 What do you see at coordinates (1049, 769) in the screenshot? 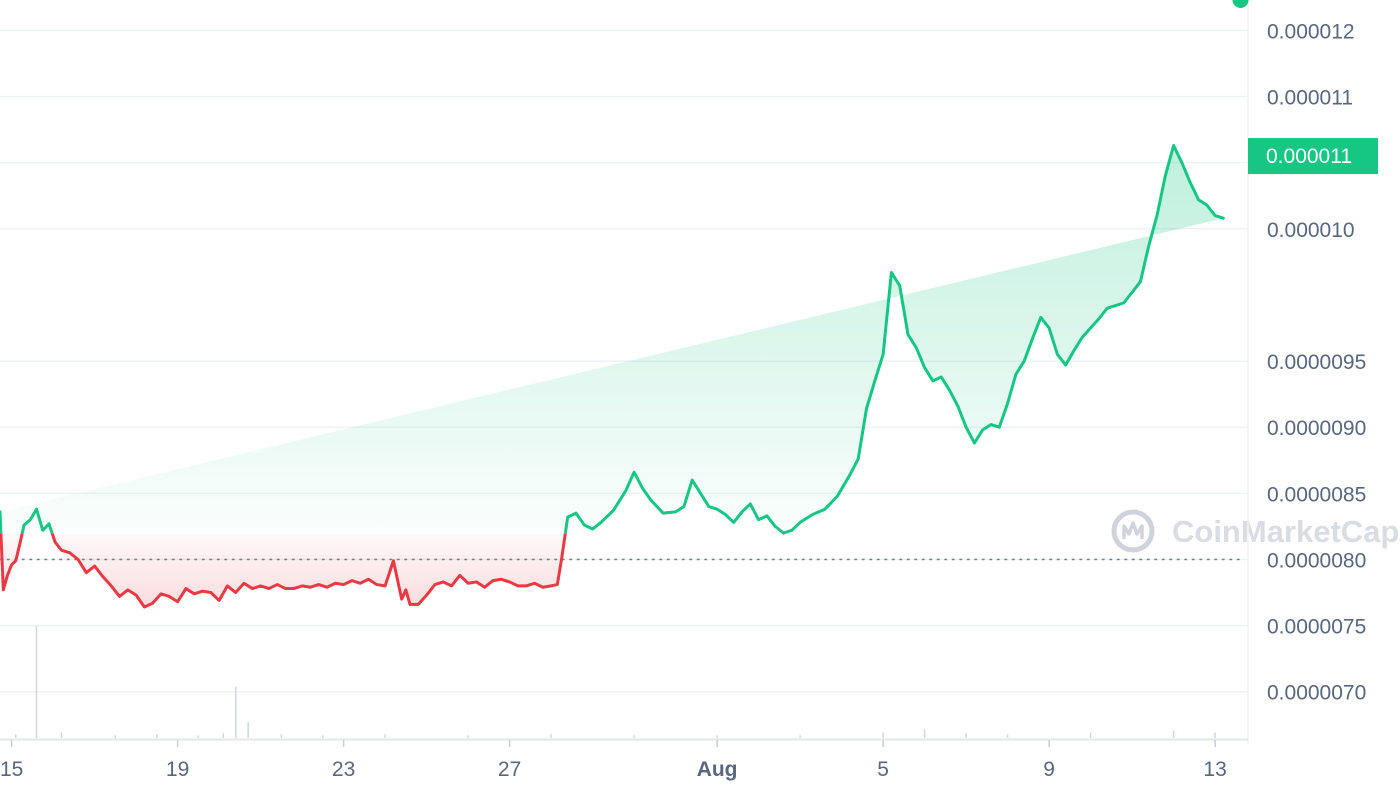
I see `x-tick-label: 9` at bounding box center [1049, 769].